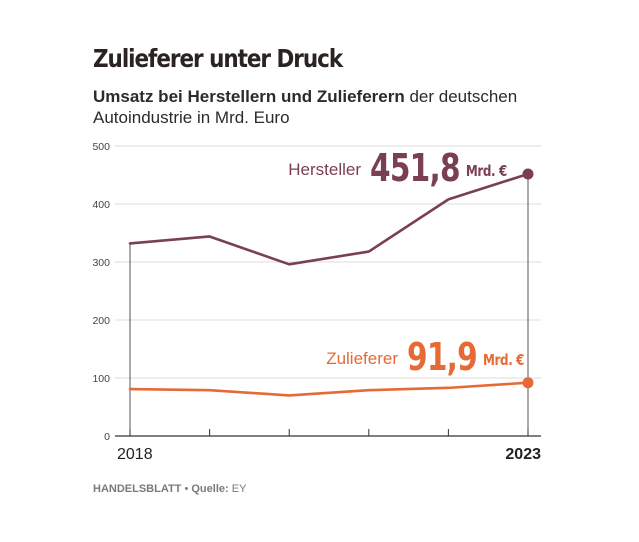  What do you see at coordinates (137, 489) in the screenshot?
I see `publisher-name: HANDELSBLATT` at bounding box center [137, 489].